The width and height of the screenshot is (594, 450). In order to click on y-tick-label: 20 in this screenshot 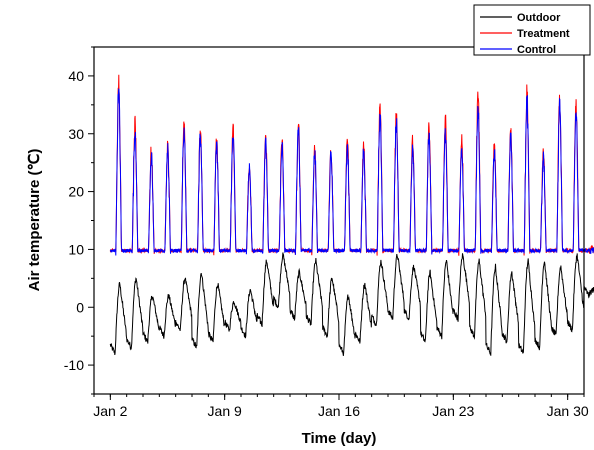, I will do `click(76, 192)`.